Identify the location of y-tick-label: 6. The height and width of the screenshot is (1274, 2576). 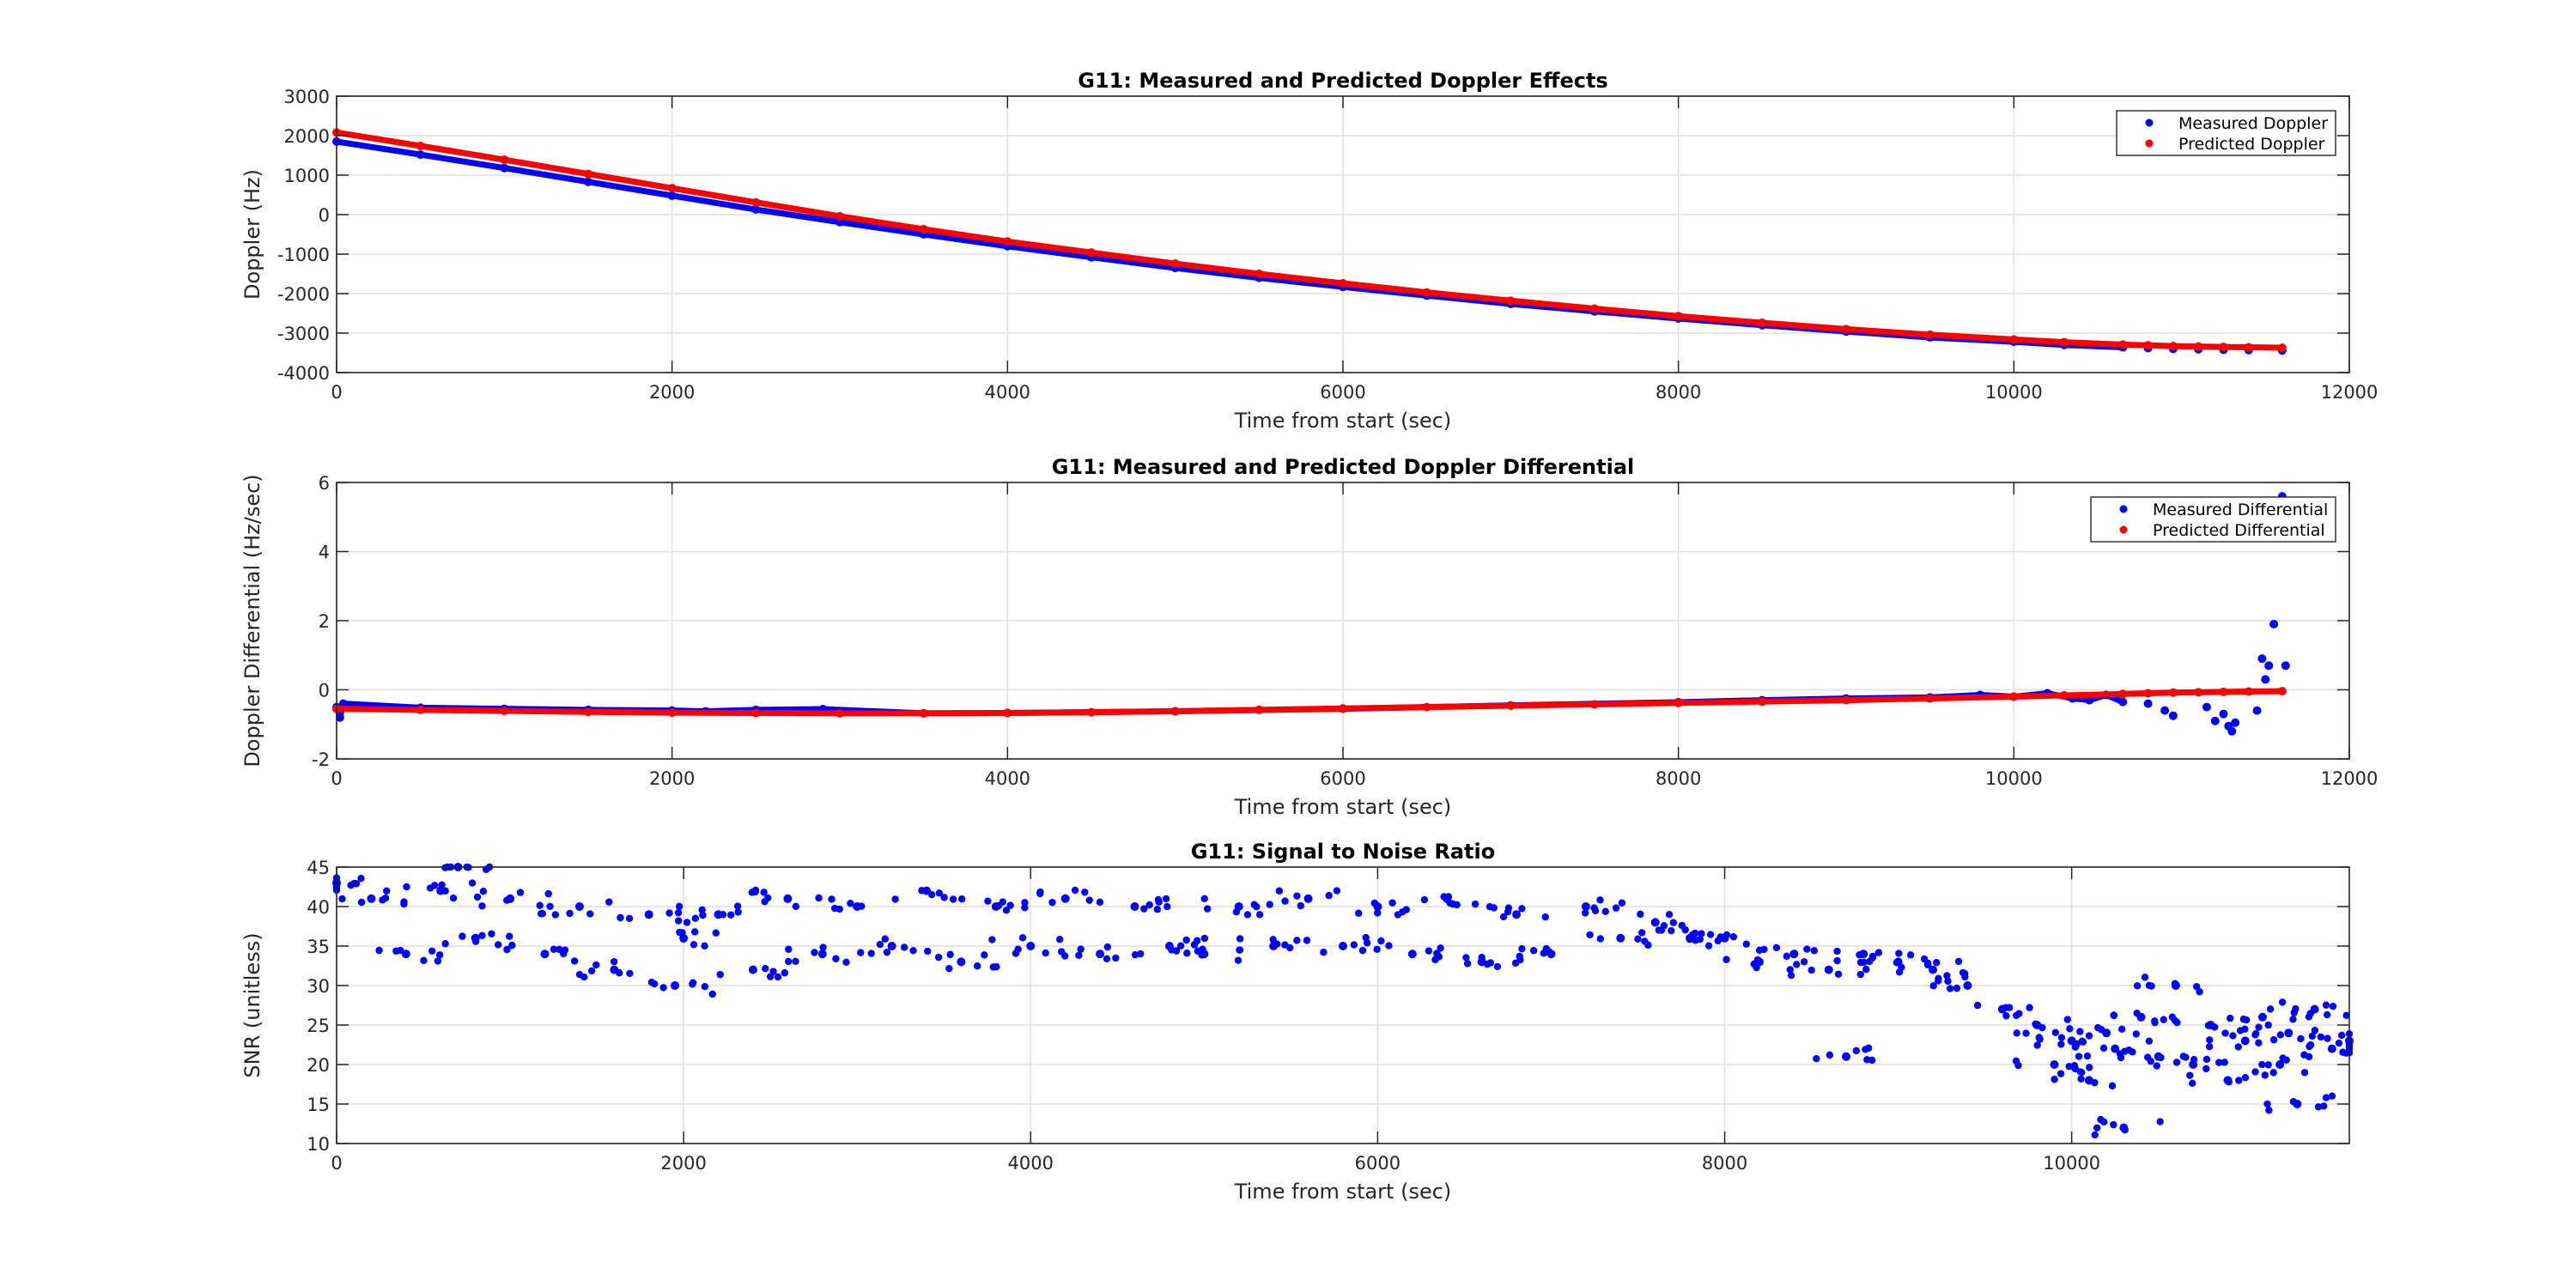
(324, 484).